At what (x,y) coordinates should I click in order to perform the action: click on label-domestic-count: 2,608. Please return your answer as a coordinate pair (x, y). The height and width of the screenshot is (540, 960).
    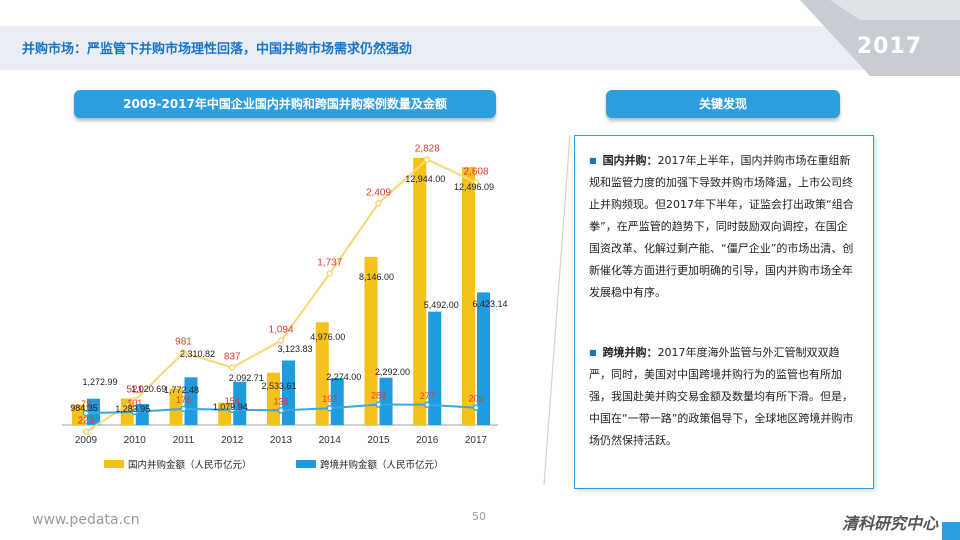
    Looking at the image, I should click on (475, 171).